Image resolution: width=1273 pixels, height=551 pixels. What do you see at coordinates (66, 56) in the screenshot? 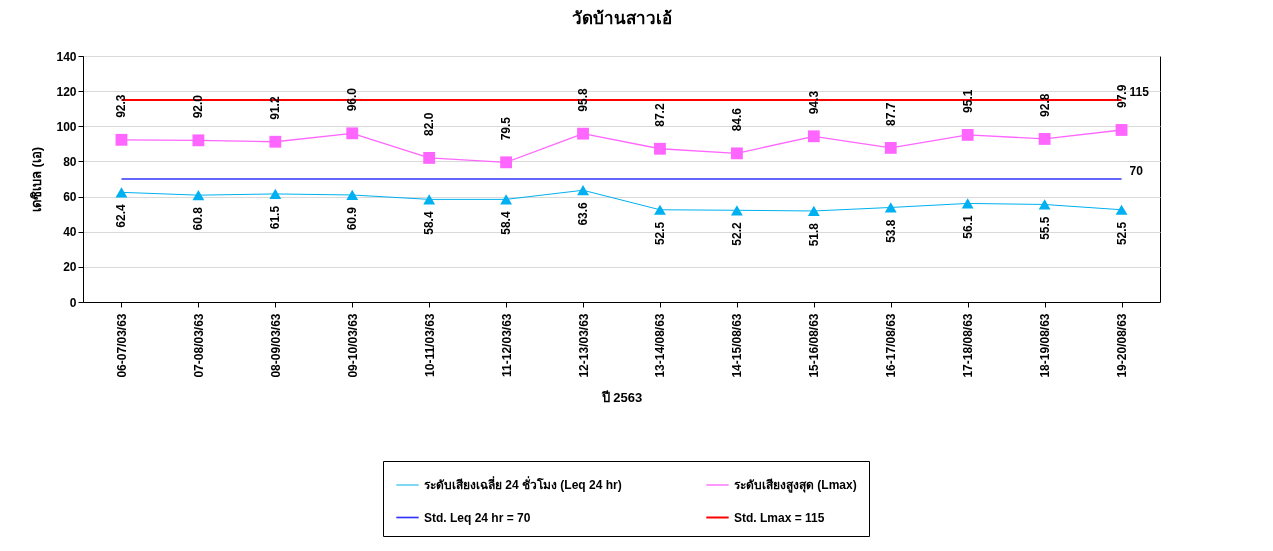
I see `y-tick-label: 140` at bounding box center [66, 56].